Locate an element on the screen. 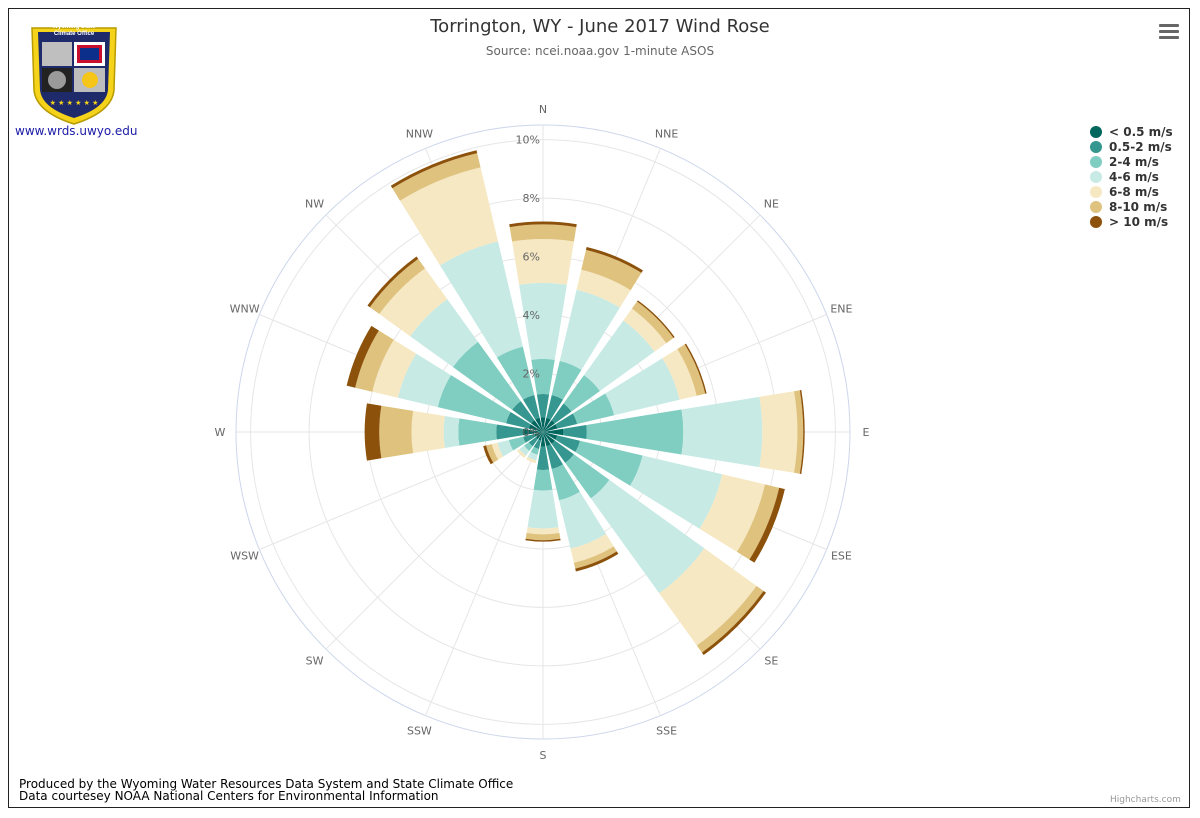 The image size is (1200, 818). bar-se--0-5-m-s is located at coordinates (549, 438).